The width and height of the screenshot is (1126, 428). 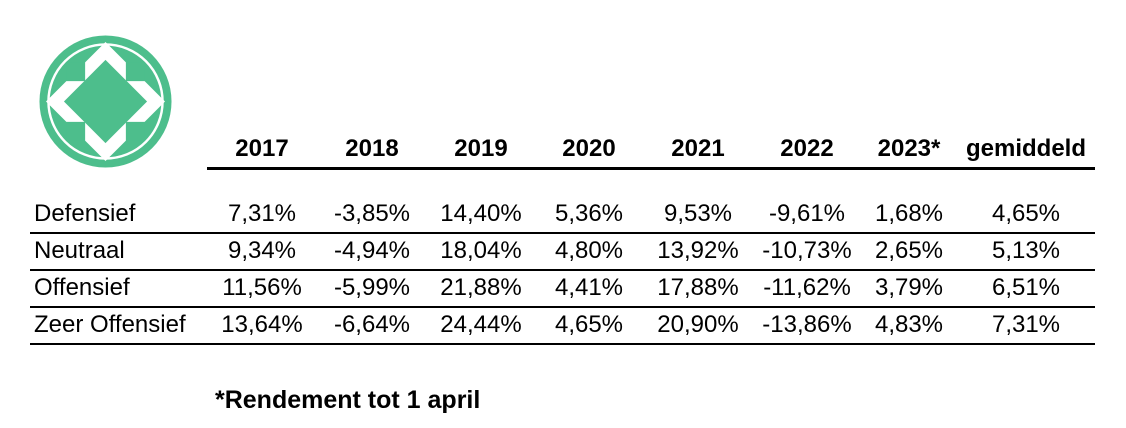 I want to click on compass-diamond-icon, so click(x=105, y=101).